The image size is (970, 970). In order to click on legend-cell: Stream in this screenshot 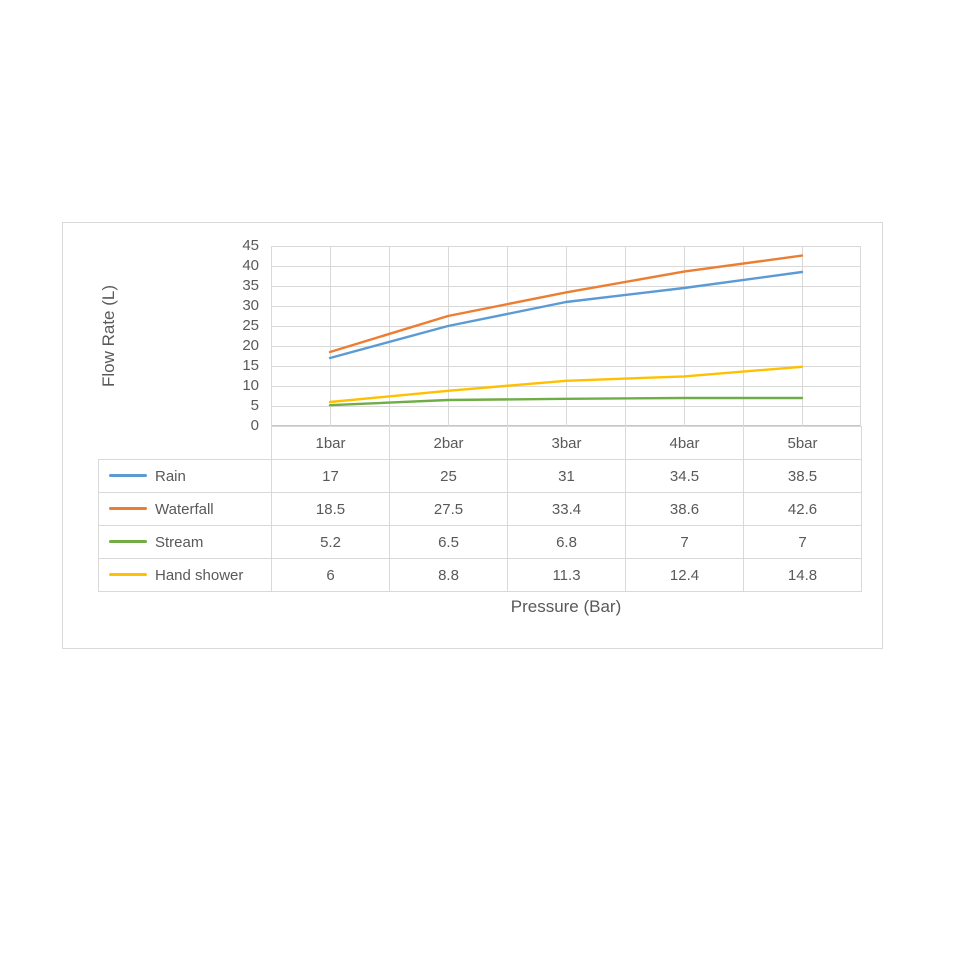, I will do `click(185, 542)`.